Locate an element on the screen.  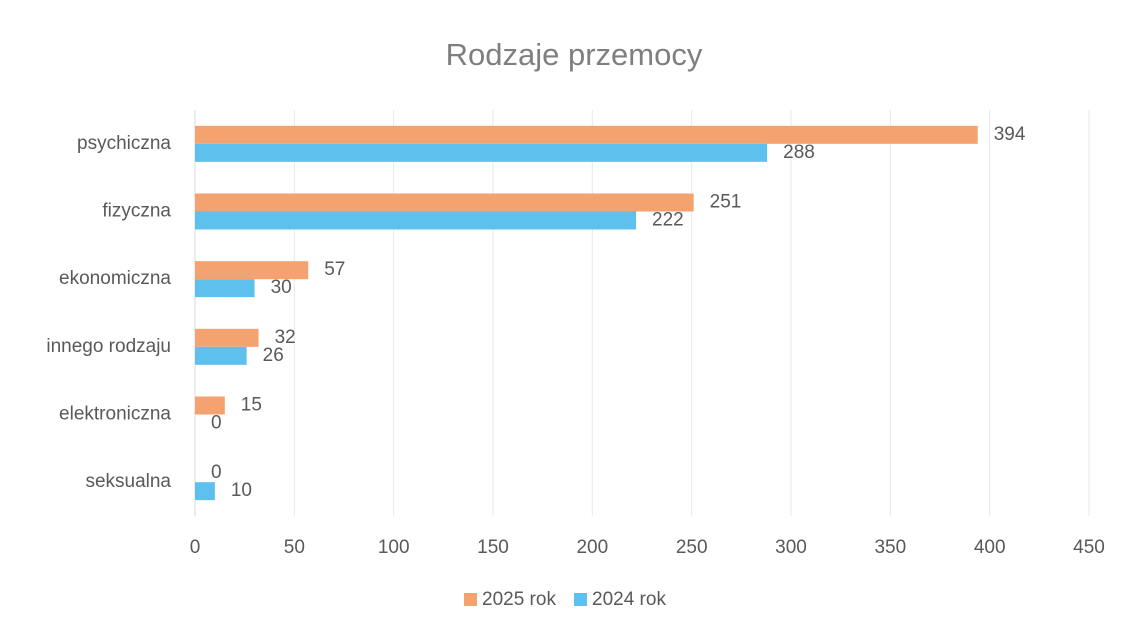
y-tick-label: elektroniczna is located at coordinates (115, 414).